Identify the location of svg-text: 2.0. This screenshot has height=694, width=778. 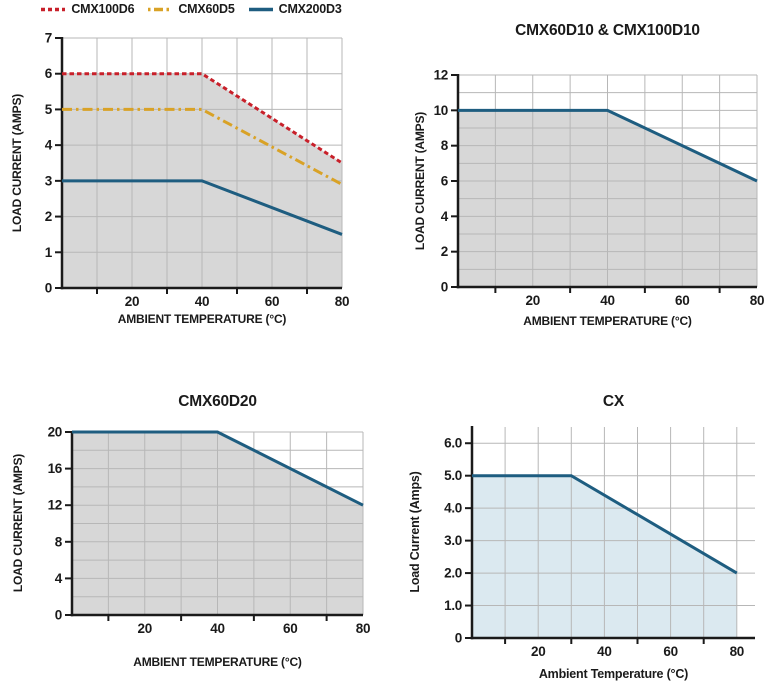
(453, 573).